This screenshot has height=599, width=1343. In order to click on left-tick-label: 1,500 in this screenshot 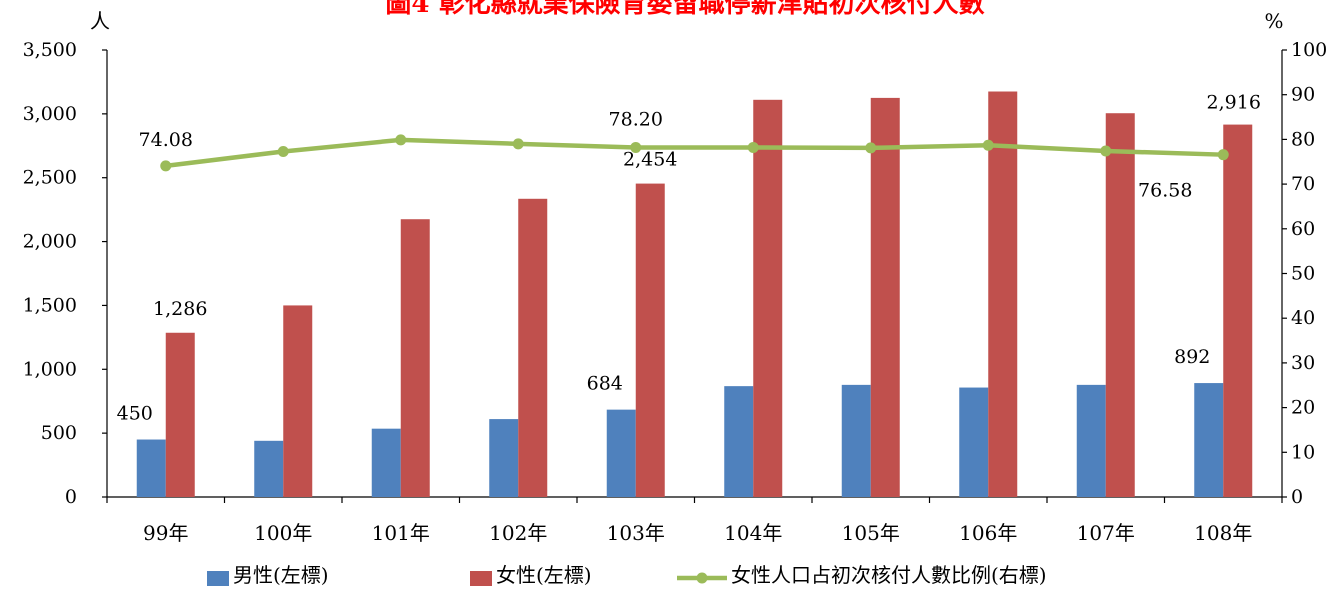, I will do `click(50, 305)`.